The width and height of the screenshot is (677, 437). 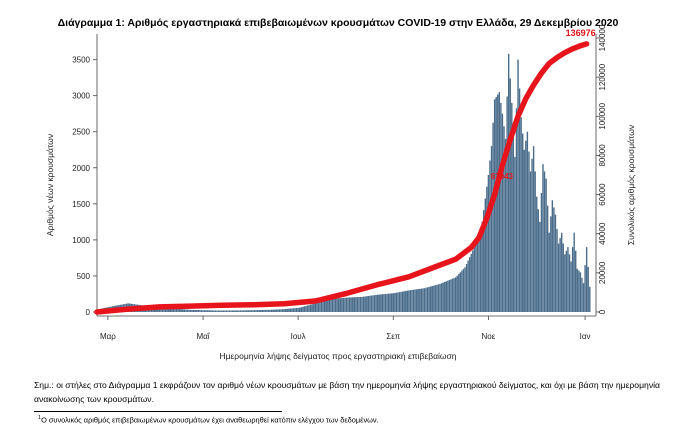 What do you see at coordinates (81, 60) in the screenshot?
I see `y-left-tick-label: 3500` at bounding box center [81, 60].